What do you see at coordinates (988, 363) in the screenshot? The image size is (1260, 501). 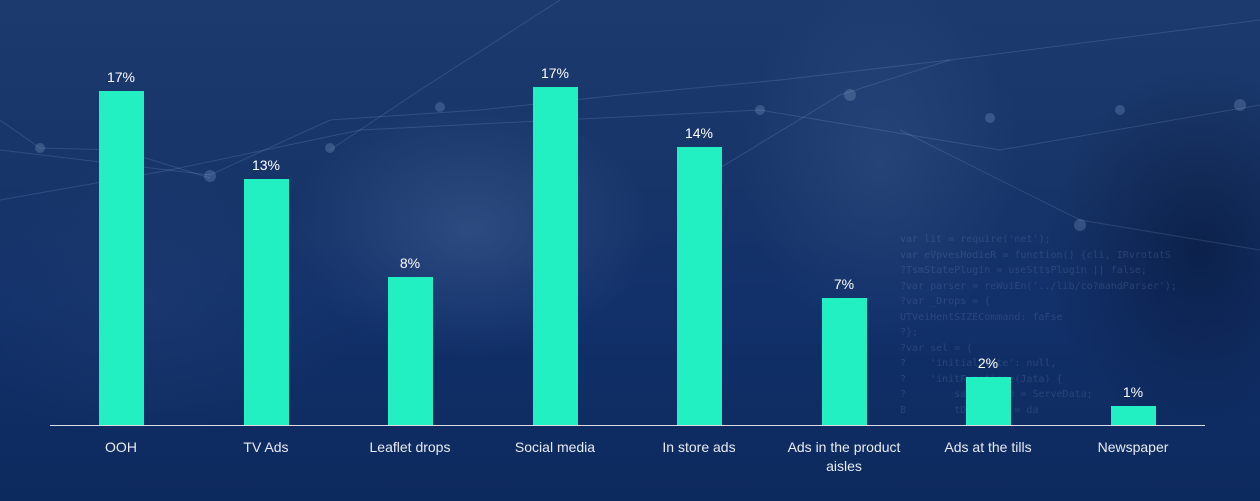 I see `value-label-ads-at-tills: 2%` at bounding box center [988, 363].